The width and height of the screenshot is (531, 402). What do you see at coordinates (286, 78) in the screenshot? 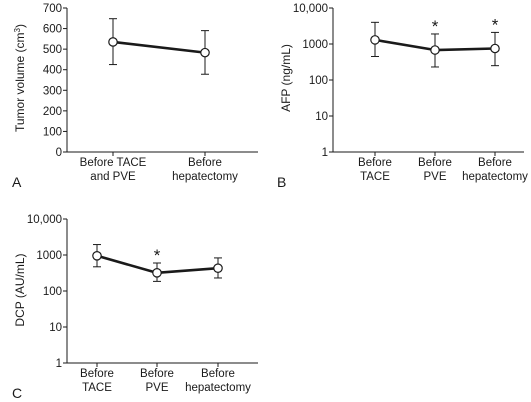
I see `y-axis-label-b: AFP (ng/mL)` at bounding box center [286, 78].